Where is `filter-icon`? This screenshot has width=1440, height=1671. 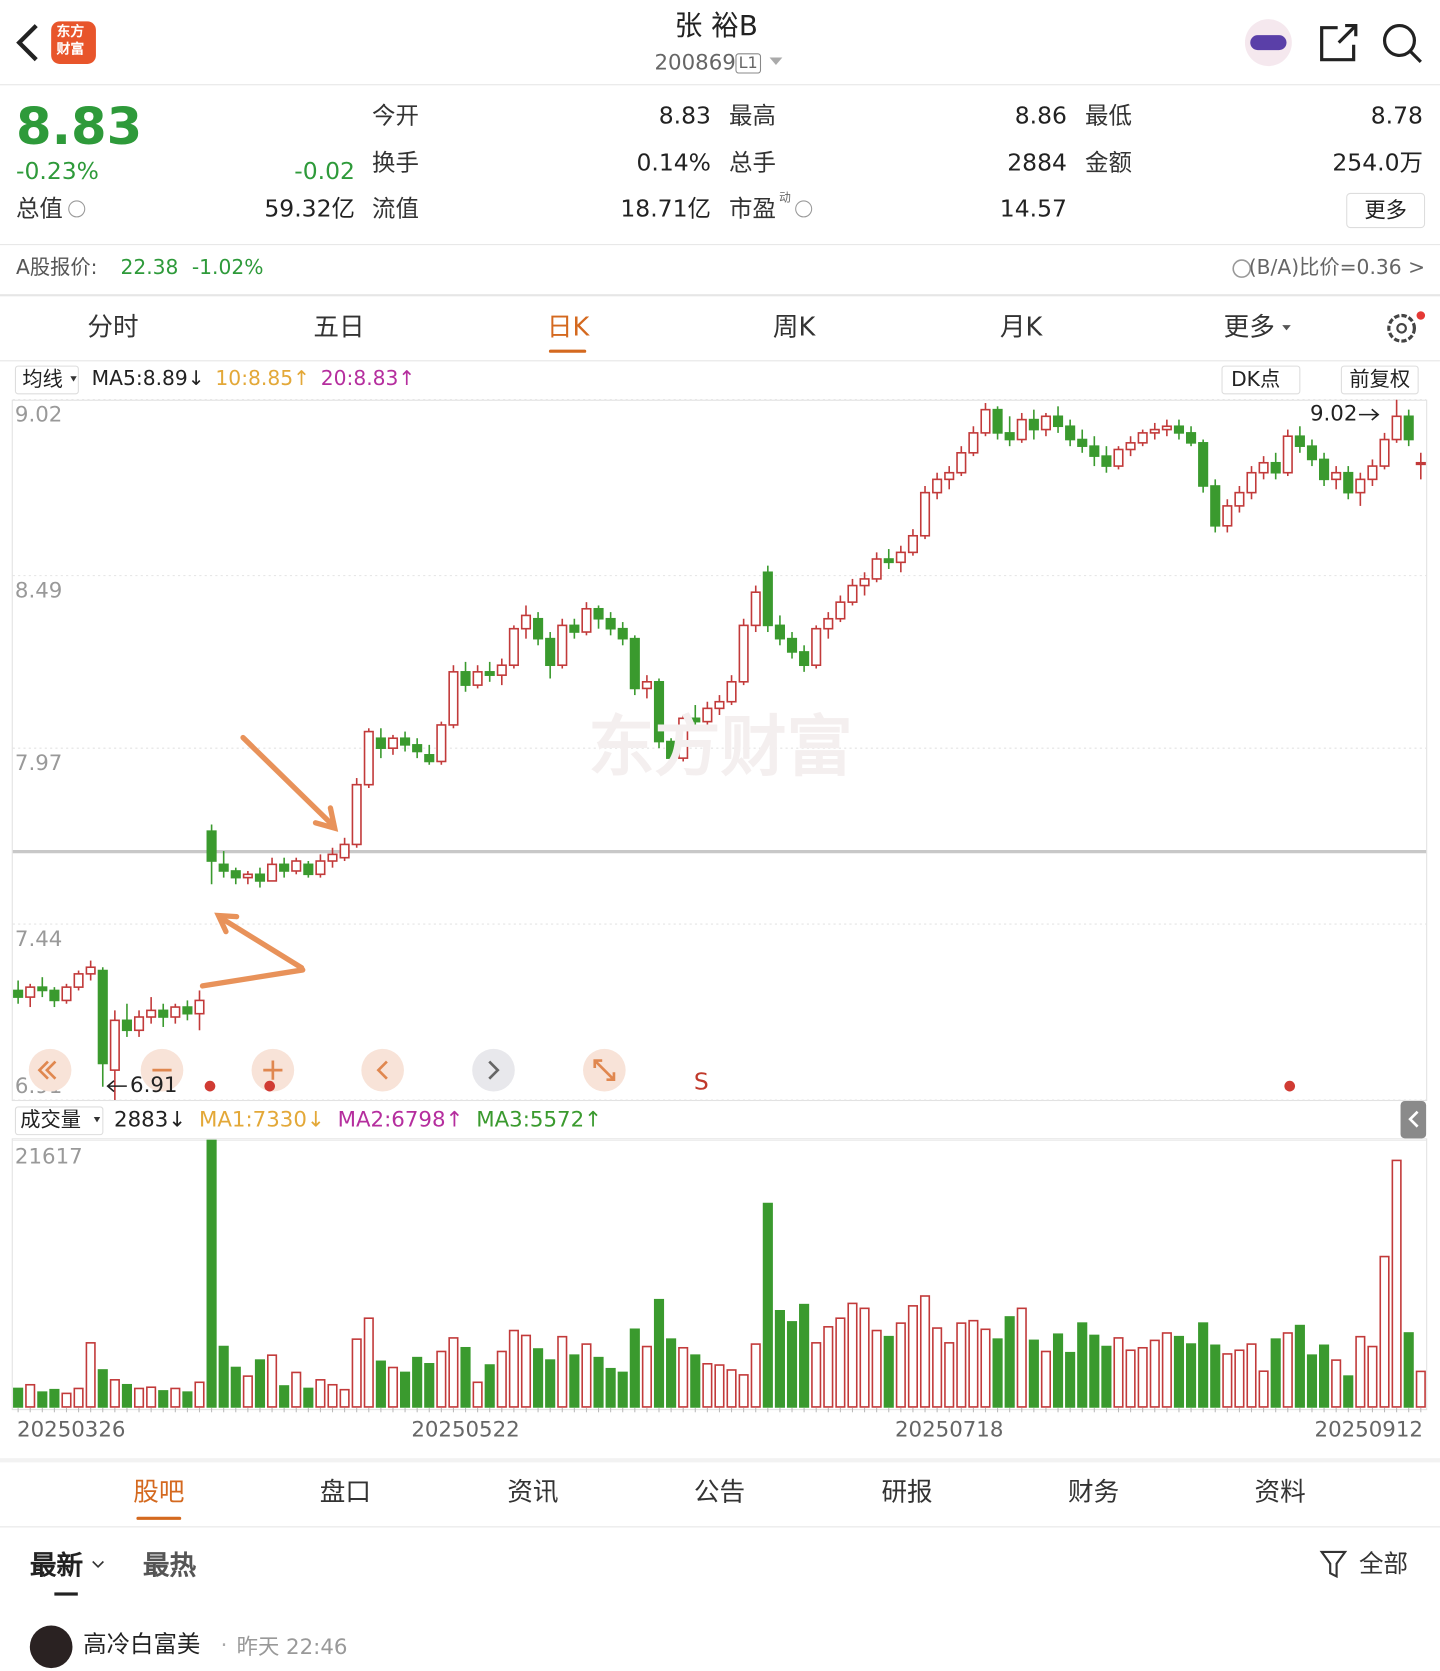 filter-icon is located at coordinates (1333, 1564).